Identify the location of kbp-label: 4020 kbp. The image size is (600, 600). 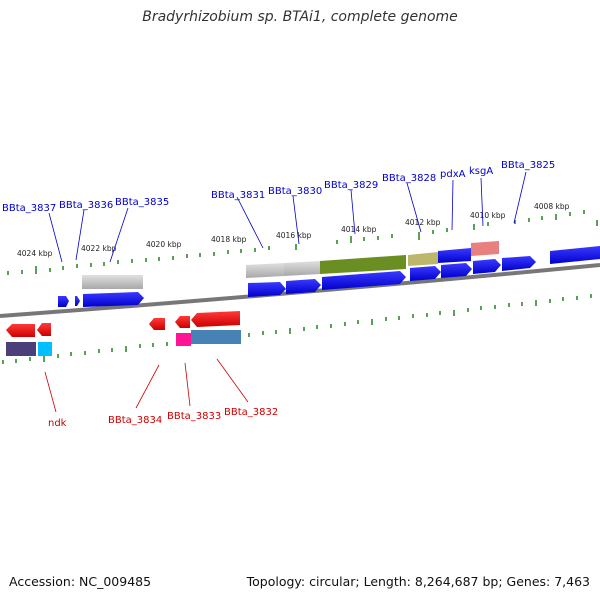
(164, 244).